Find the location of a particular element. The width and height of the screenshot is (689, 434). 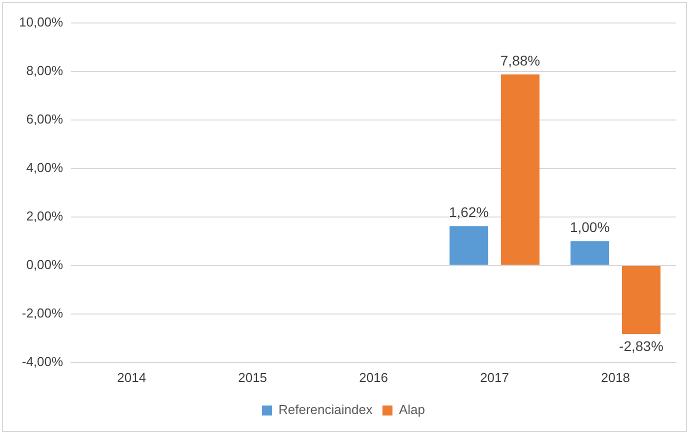

x-tick-label: 2015 is located at coordinates (253, 377).